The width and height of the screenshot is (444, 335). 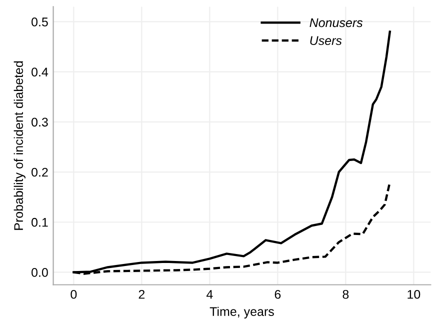 I want to click on y-tick-label: 0.5, so click(x=40, y=22).